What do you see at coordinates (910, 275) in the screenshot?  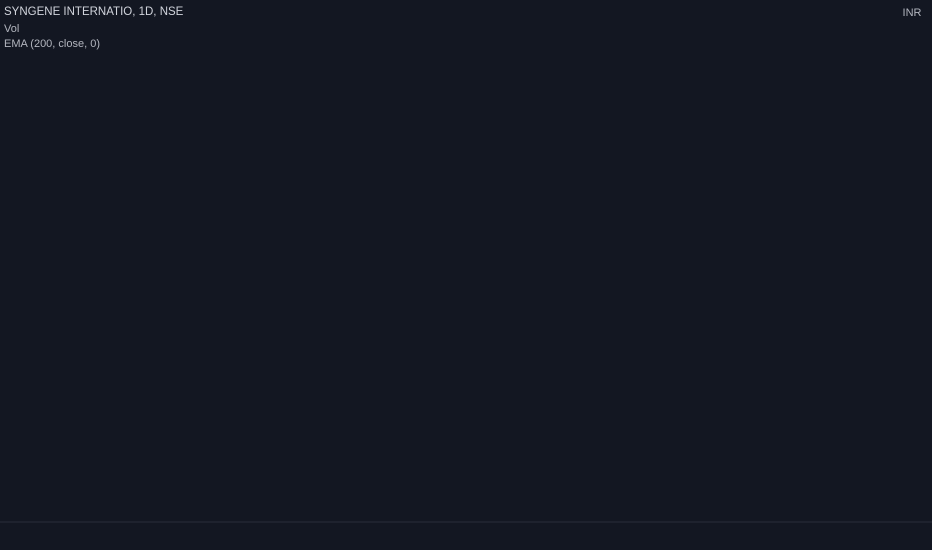 I see `price-axis` at bounding box center [910, 275].